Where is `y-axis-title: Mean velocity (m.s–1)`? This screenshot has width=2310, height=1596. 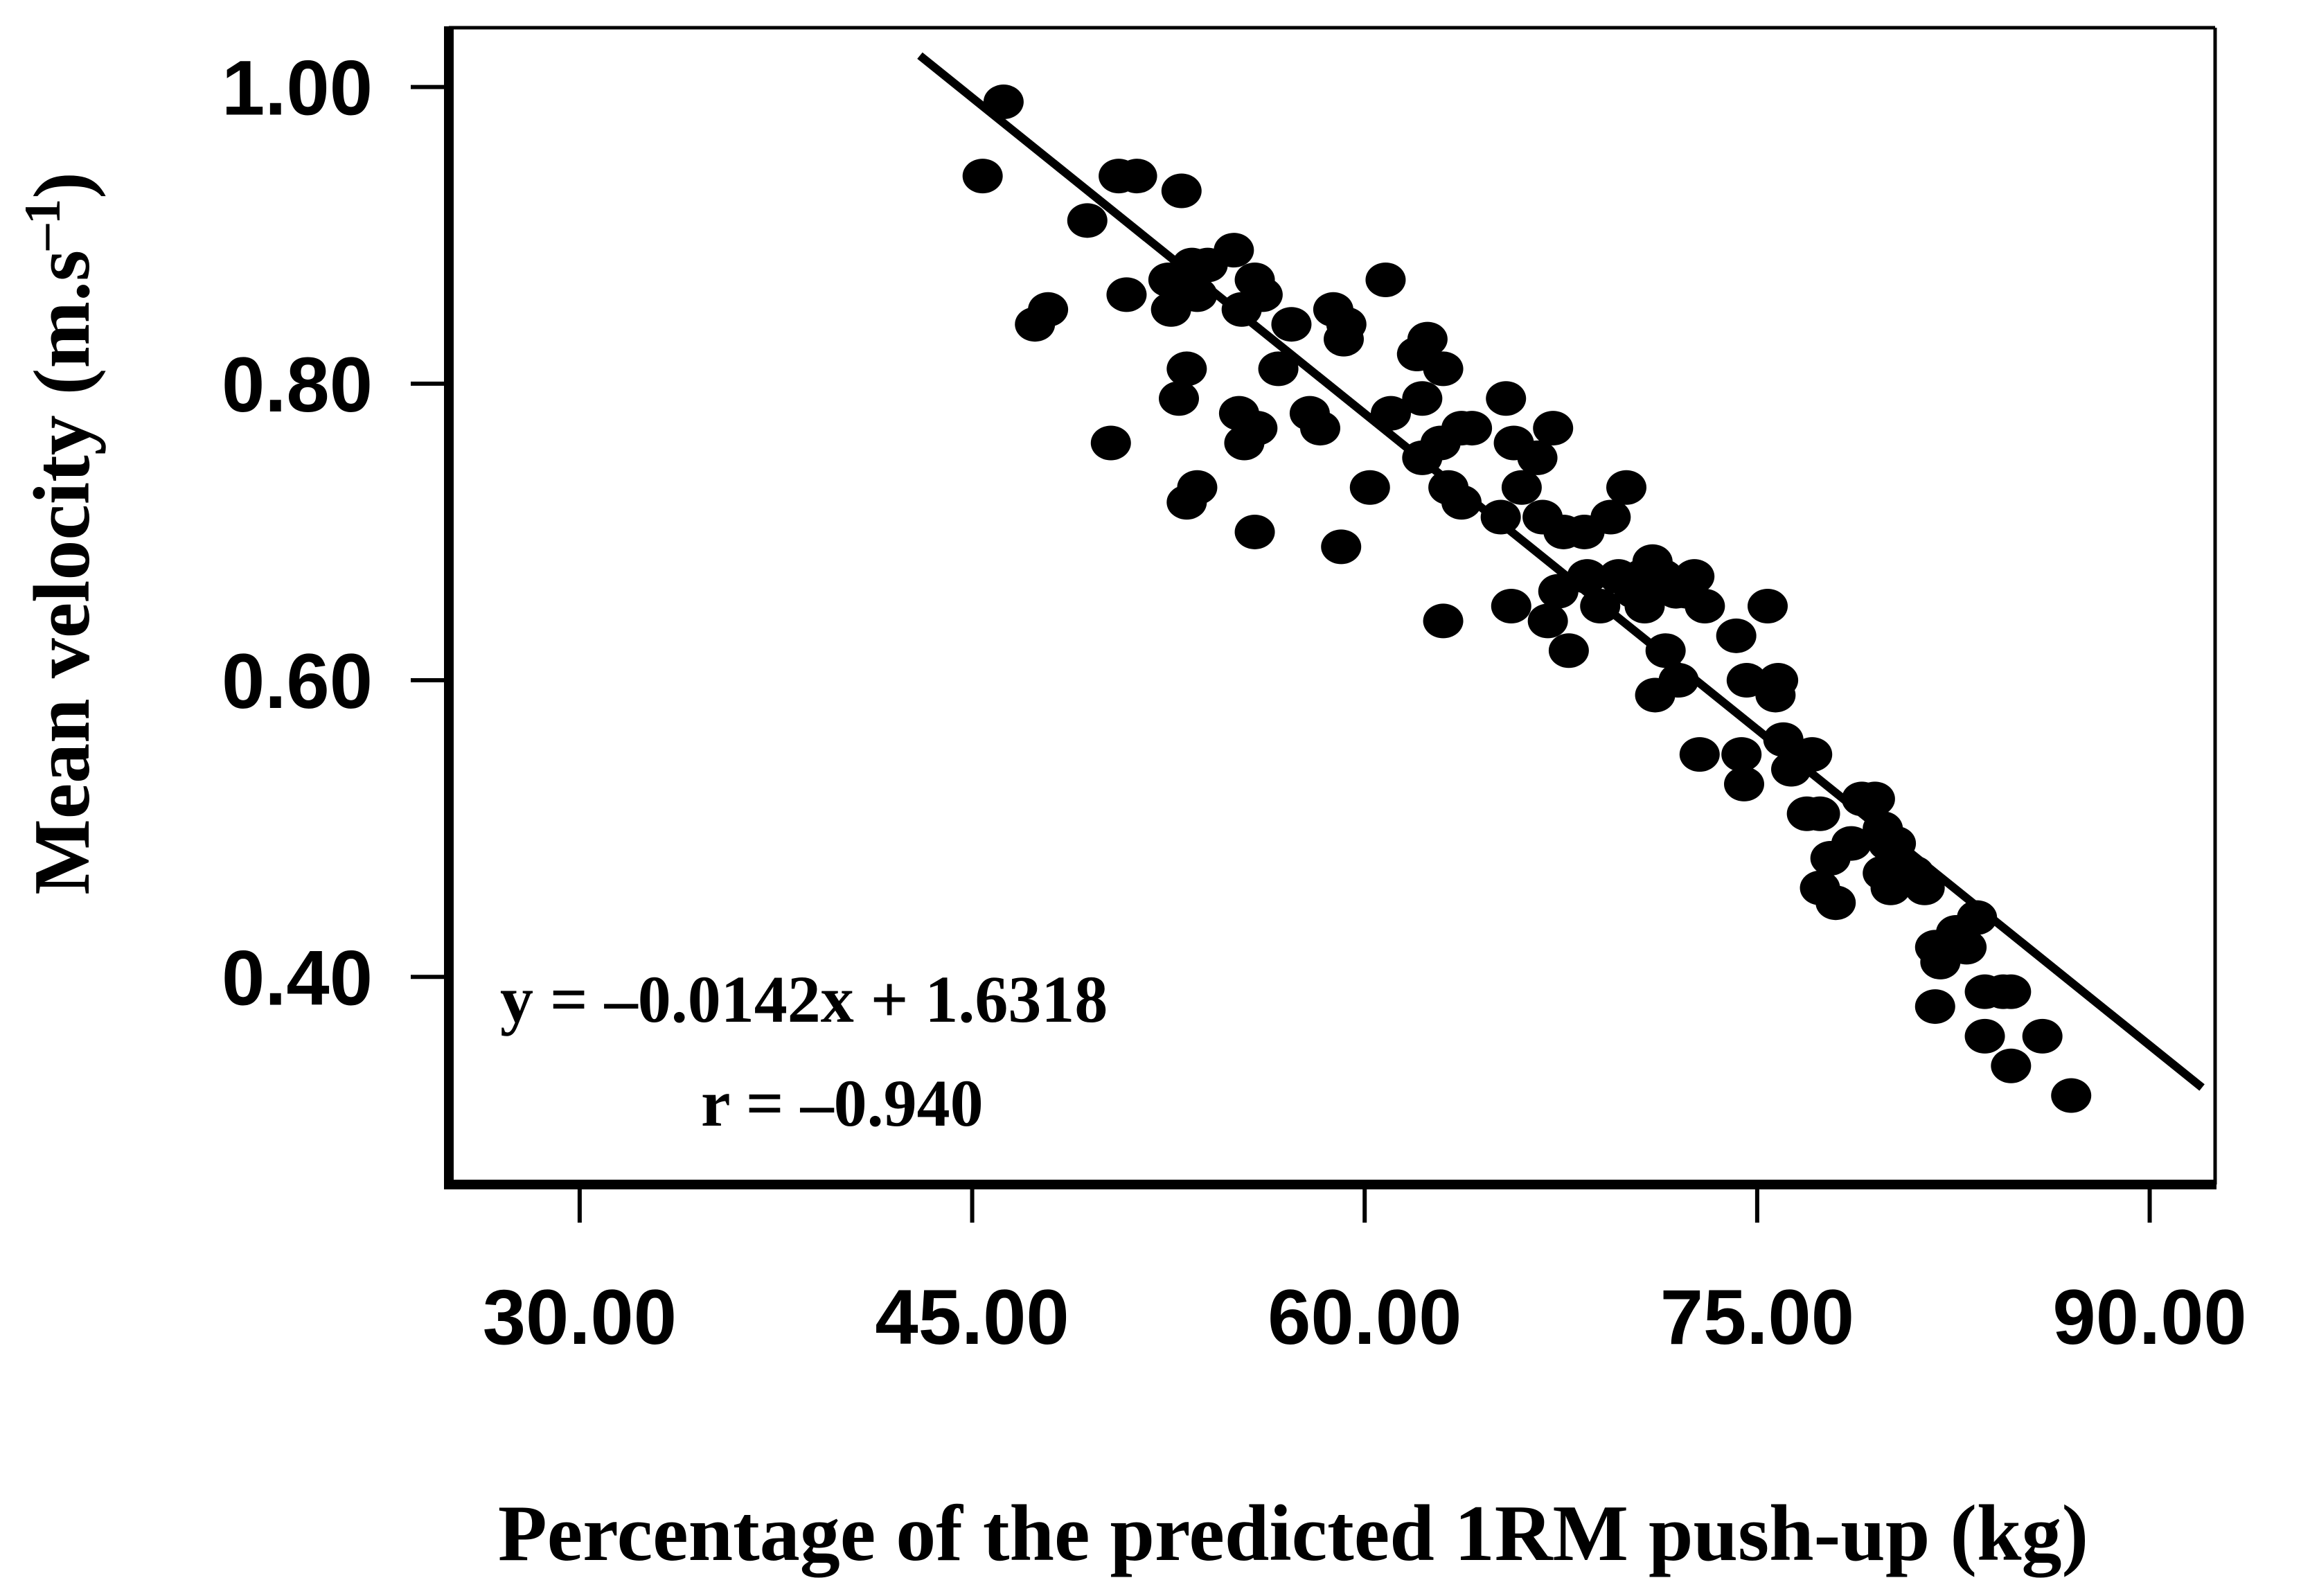
y-axis-title: Mean velocity (m.s–1) is located at coordinates (61, 533).